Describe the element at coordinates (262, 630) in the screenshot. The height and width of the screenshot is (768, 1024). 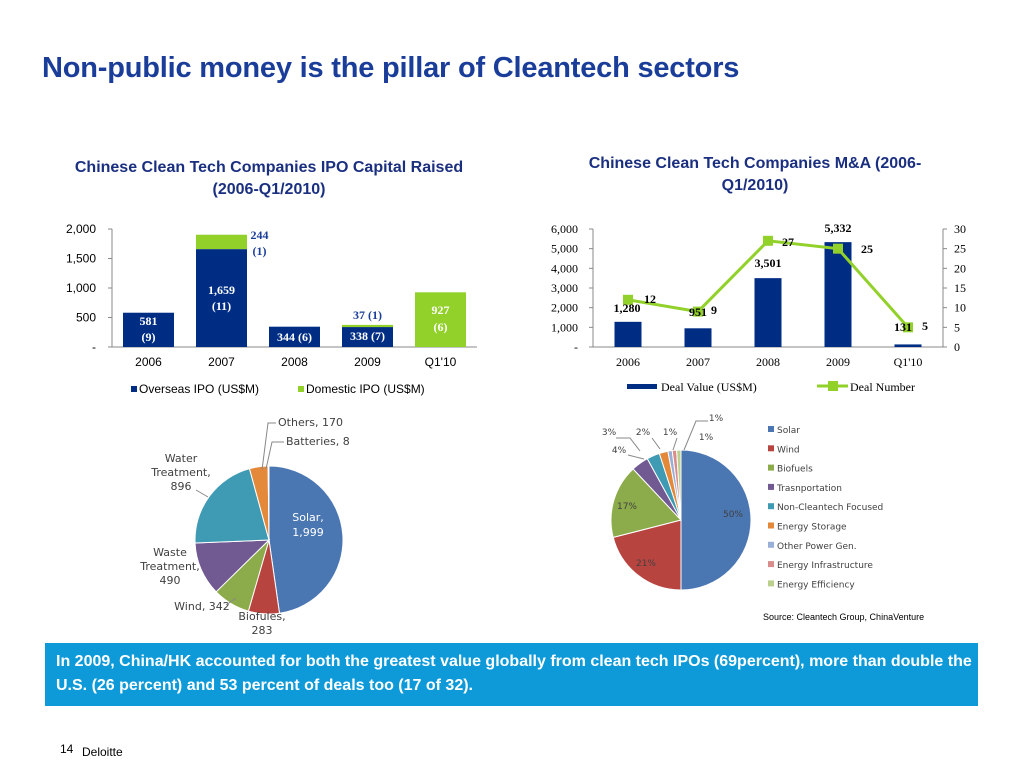
I see `pie-label: 283` at that location.